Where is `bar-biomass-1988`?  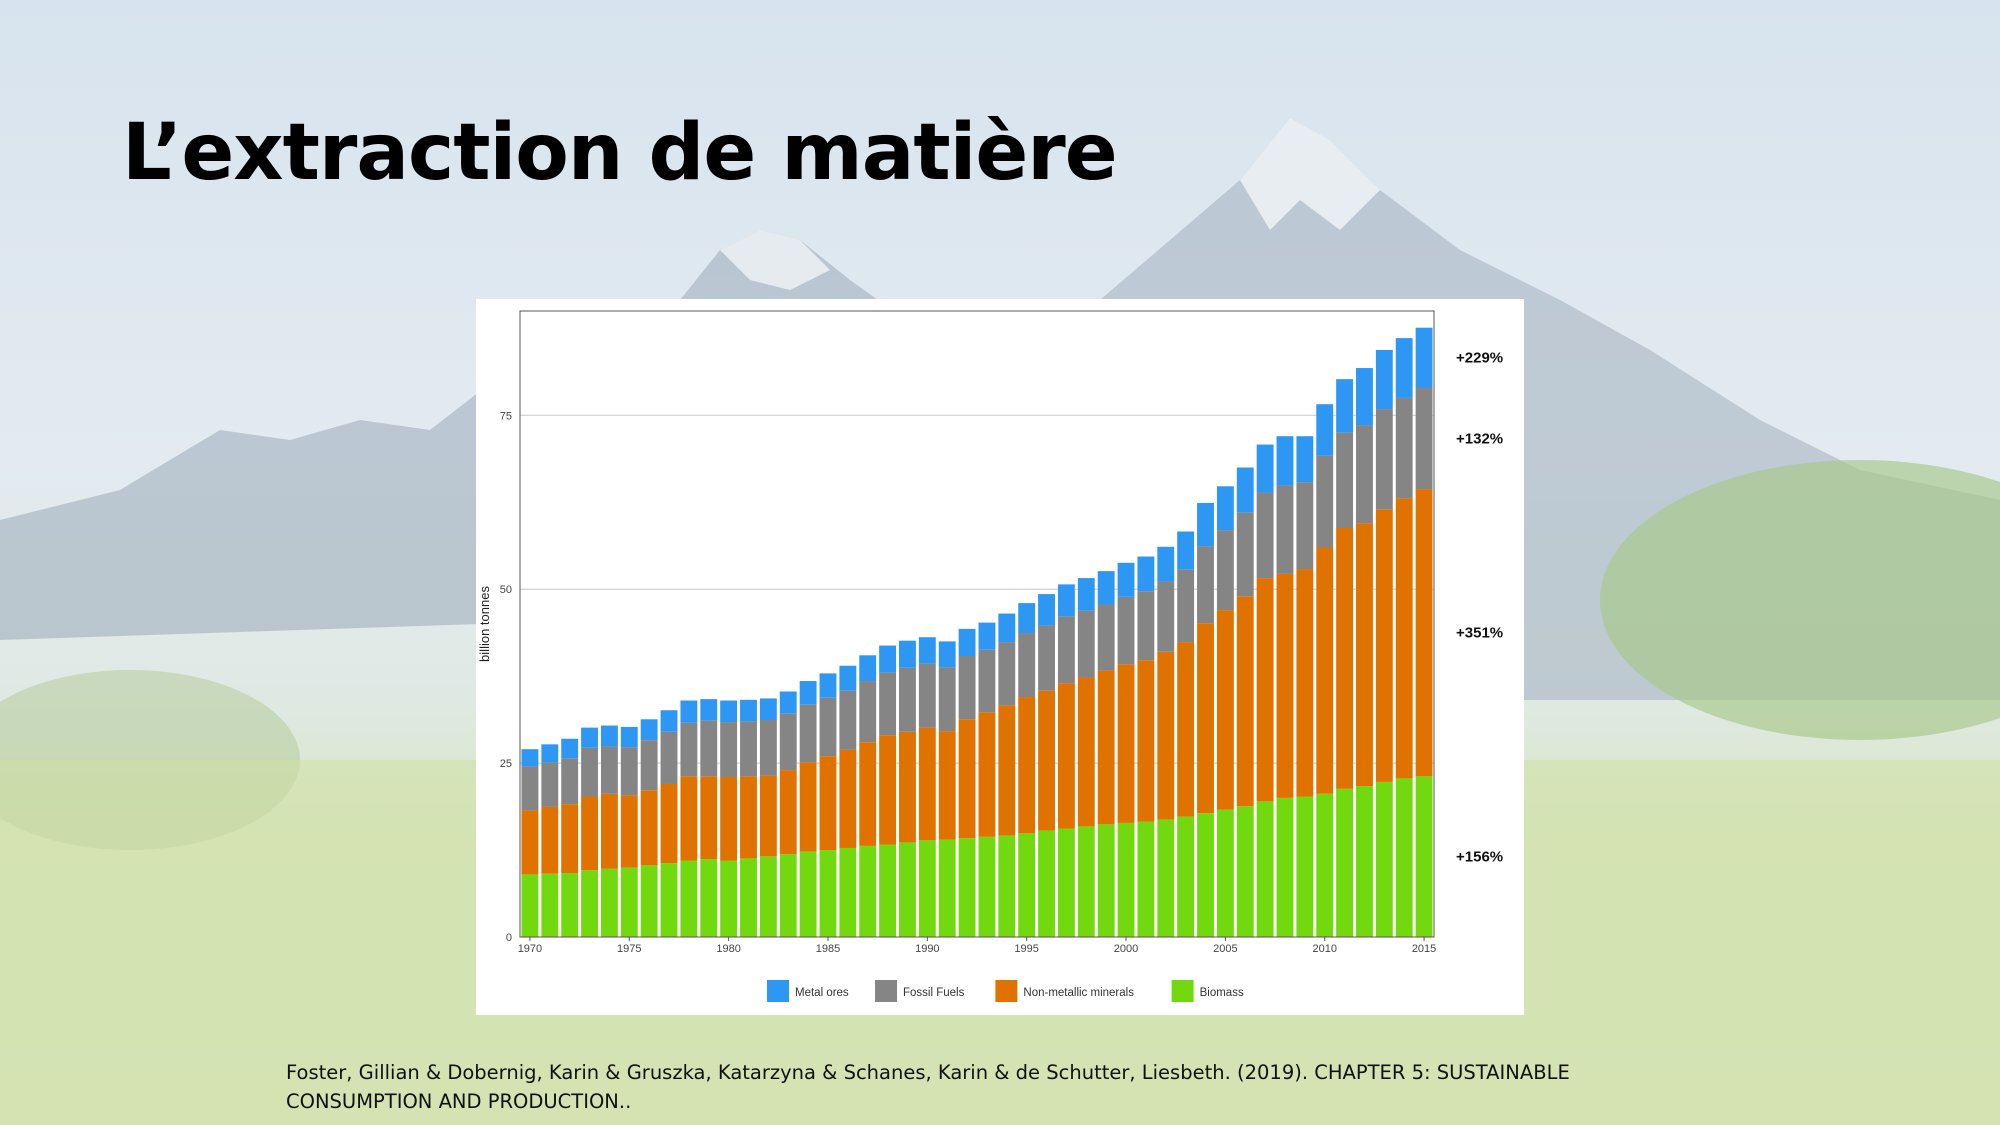
bar-biomass-1988 is located at coordinates (888, 890).